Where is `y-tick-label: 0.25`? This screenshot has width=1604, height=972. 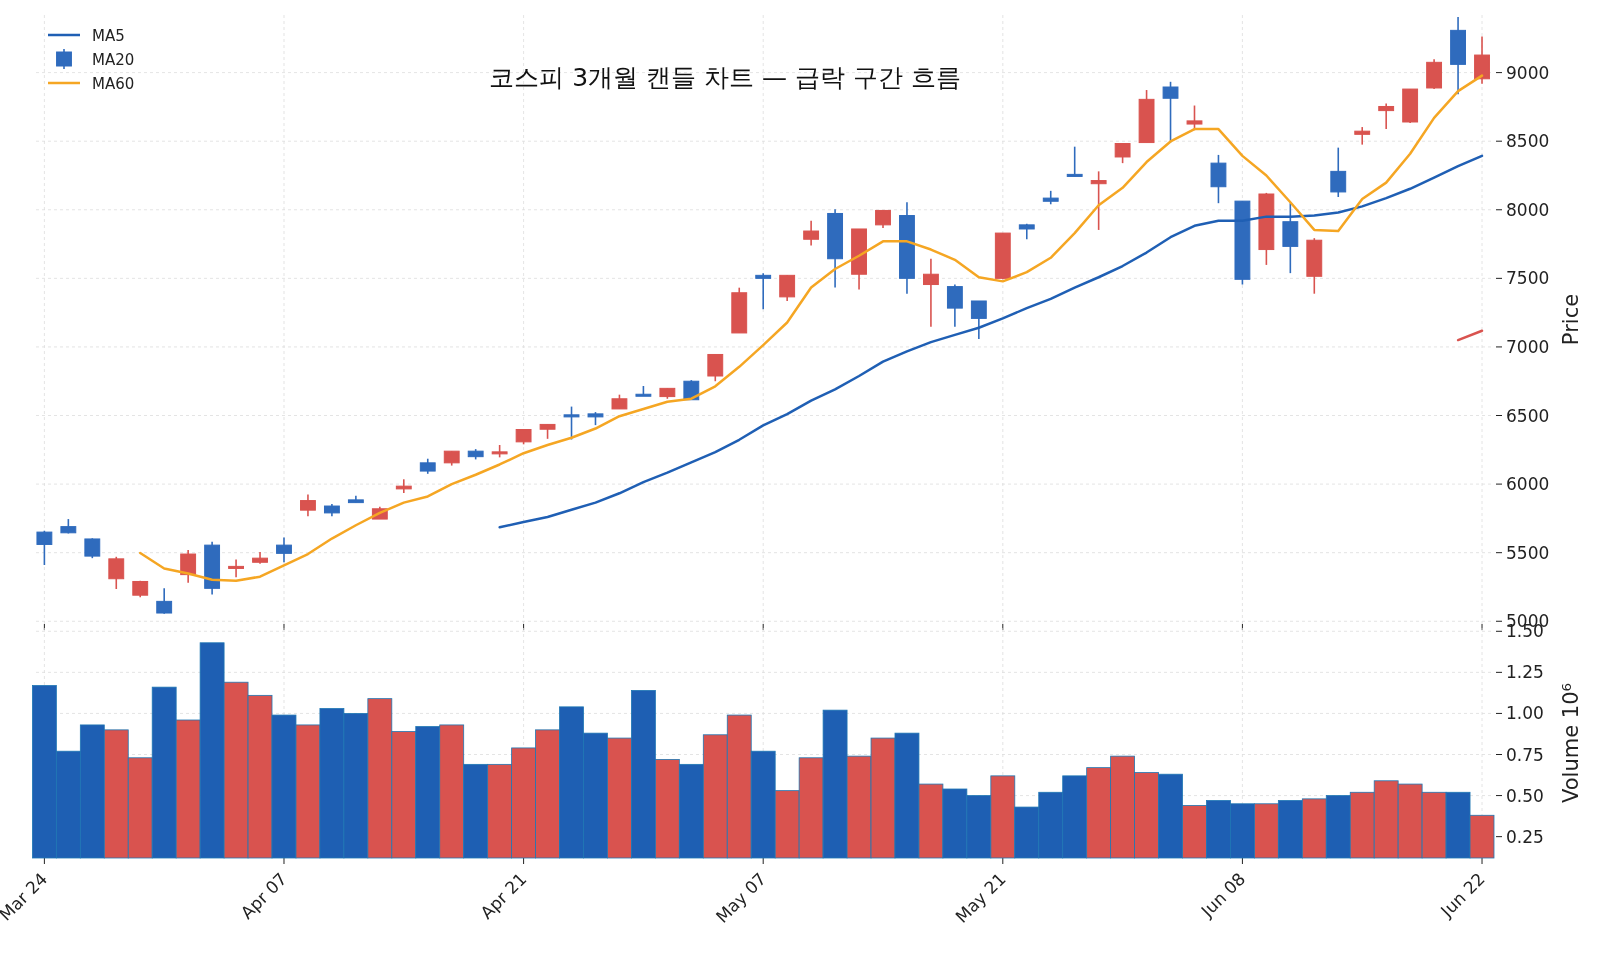
y-tick-label: 0.25 is located at coordinates (1525, 836).